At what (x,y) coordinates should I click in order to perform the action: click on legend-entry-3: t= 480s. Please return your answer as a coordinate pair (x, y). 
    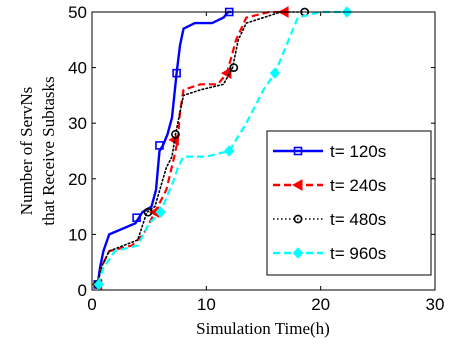
    Looking at the image, I should click on (329, 219).